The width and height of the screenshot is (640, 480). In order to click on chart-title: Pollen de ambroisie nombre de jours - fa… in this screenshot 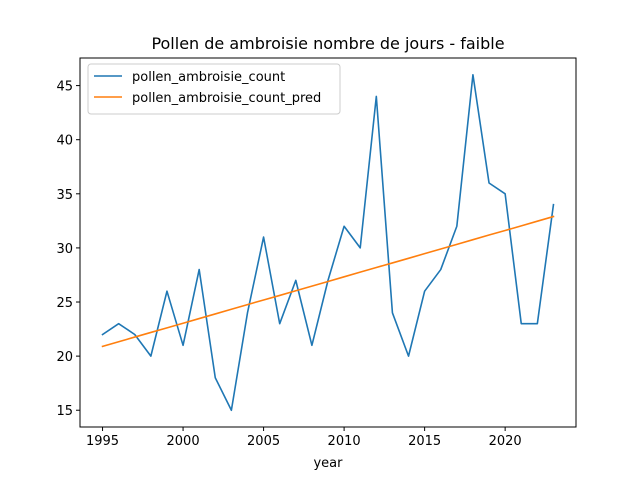, I will do `click(327, 43)`.